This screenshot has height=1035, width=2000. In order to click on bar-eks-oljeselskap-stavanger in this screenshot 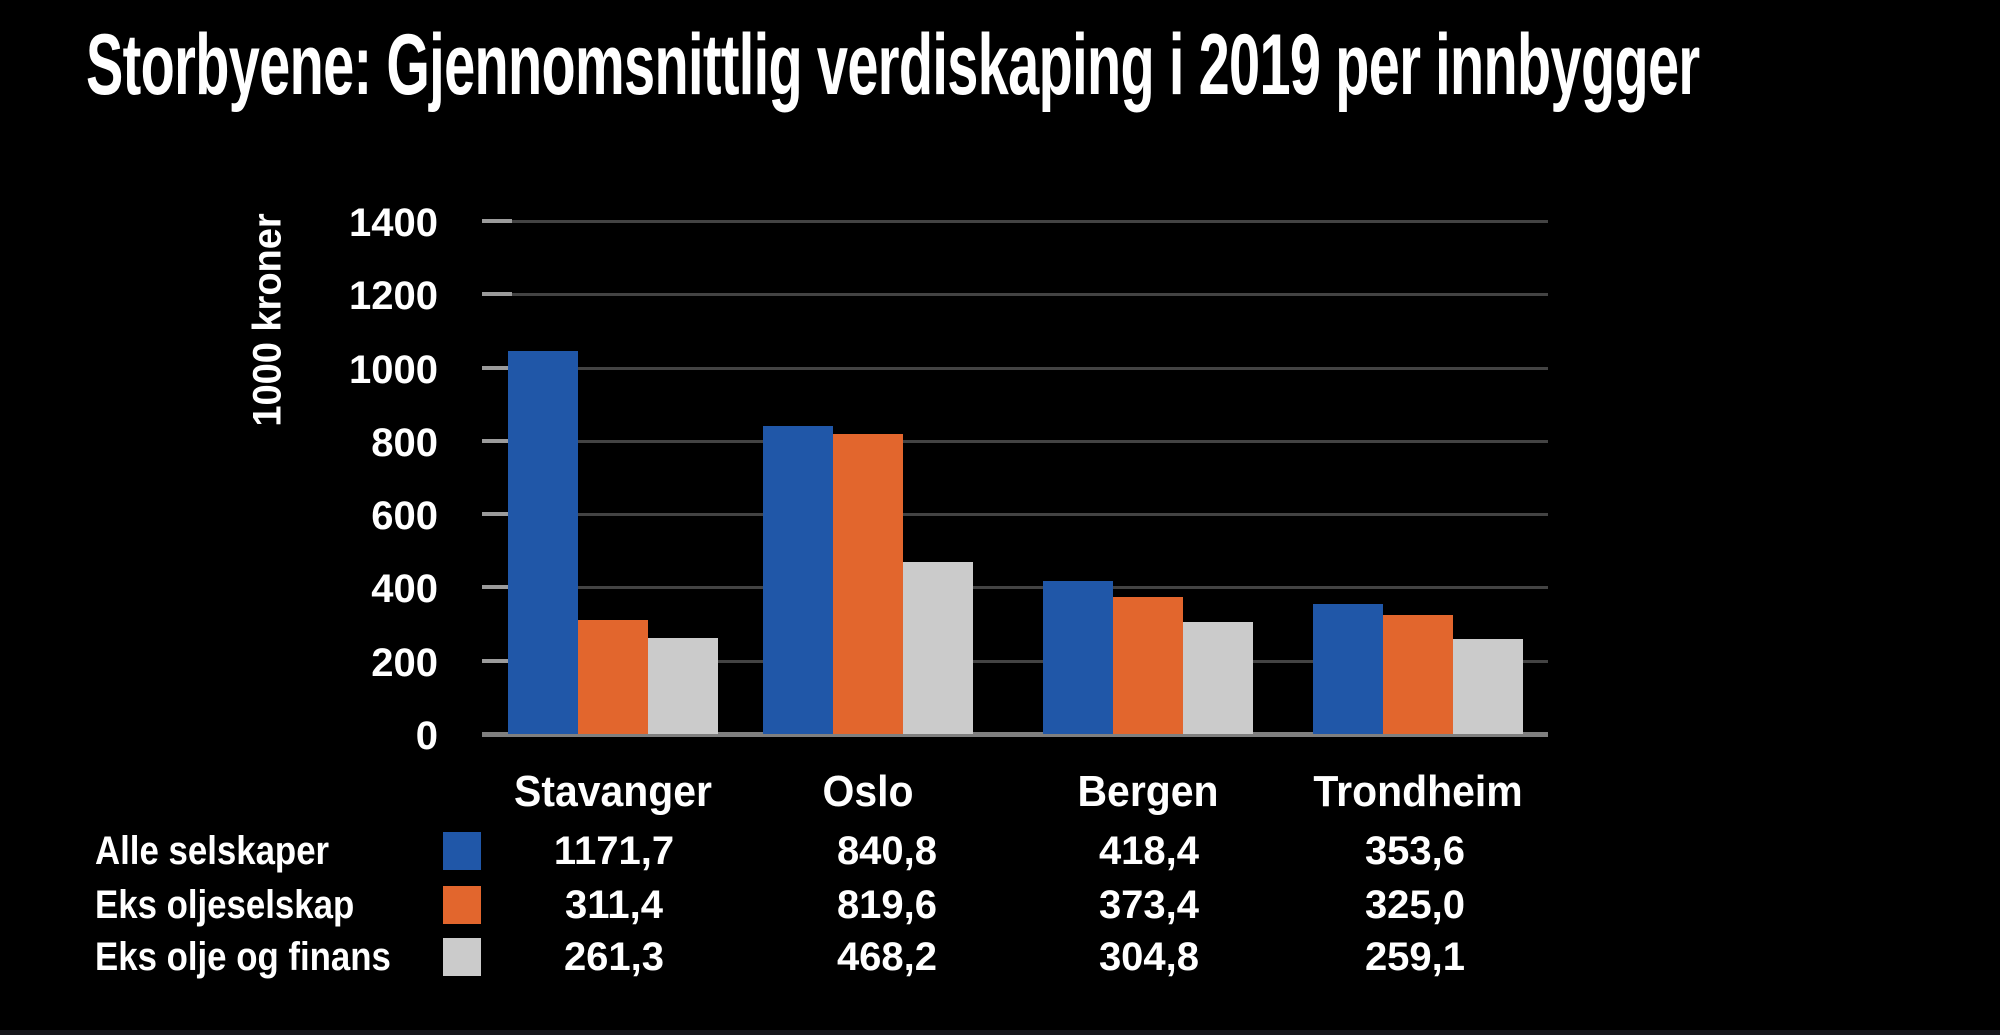, I will do `click(613, 677)`.